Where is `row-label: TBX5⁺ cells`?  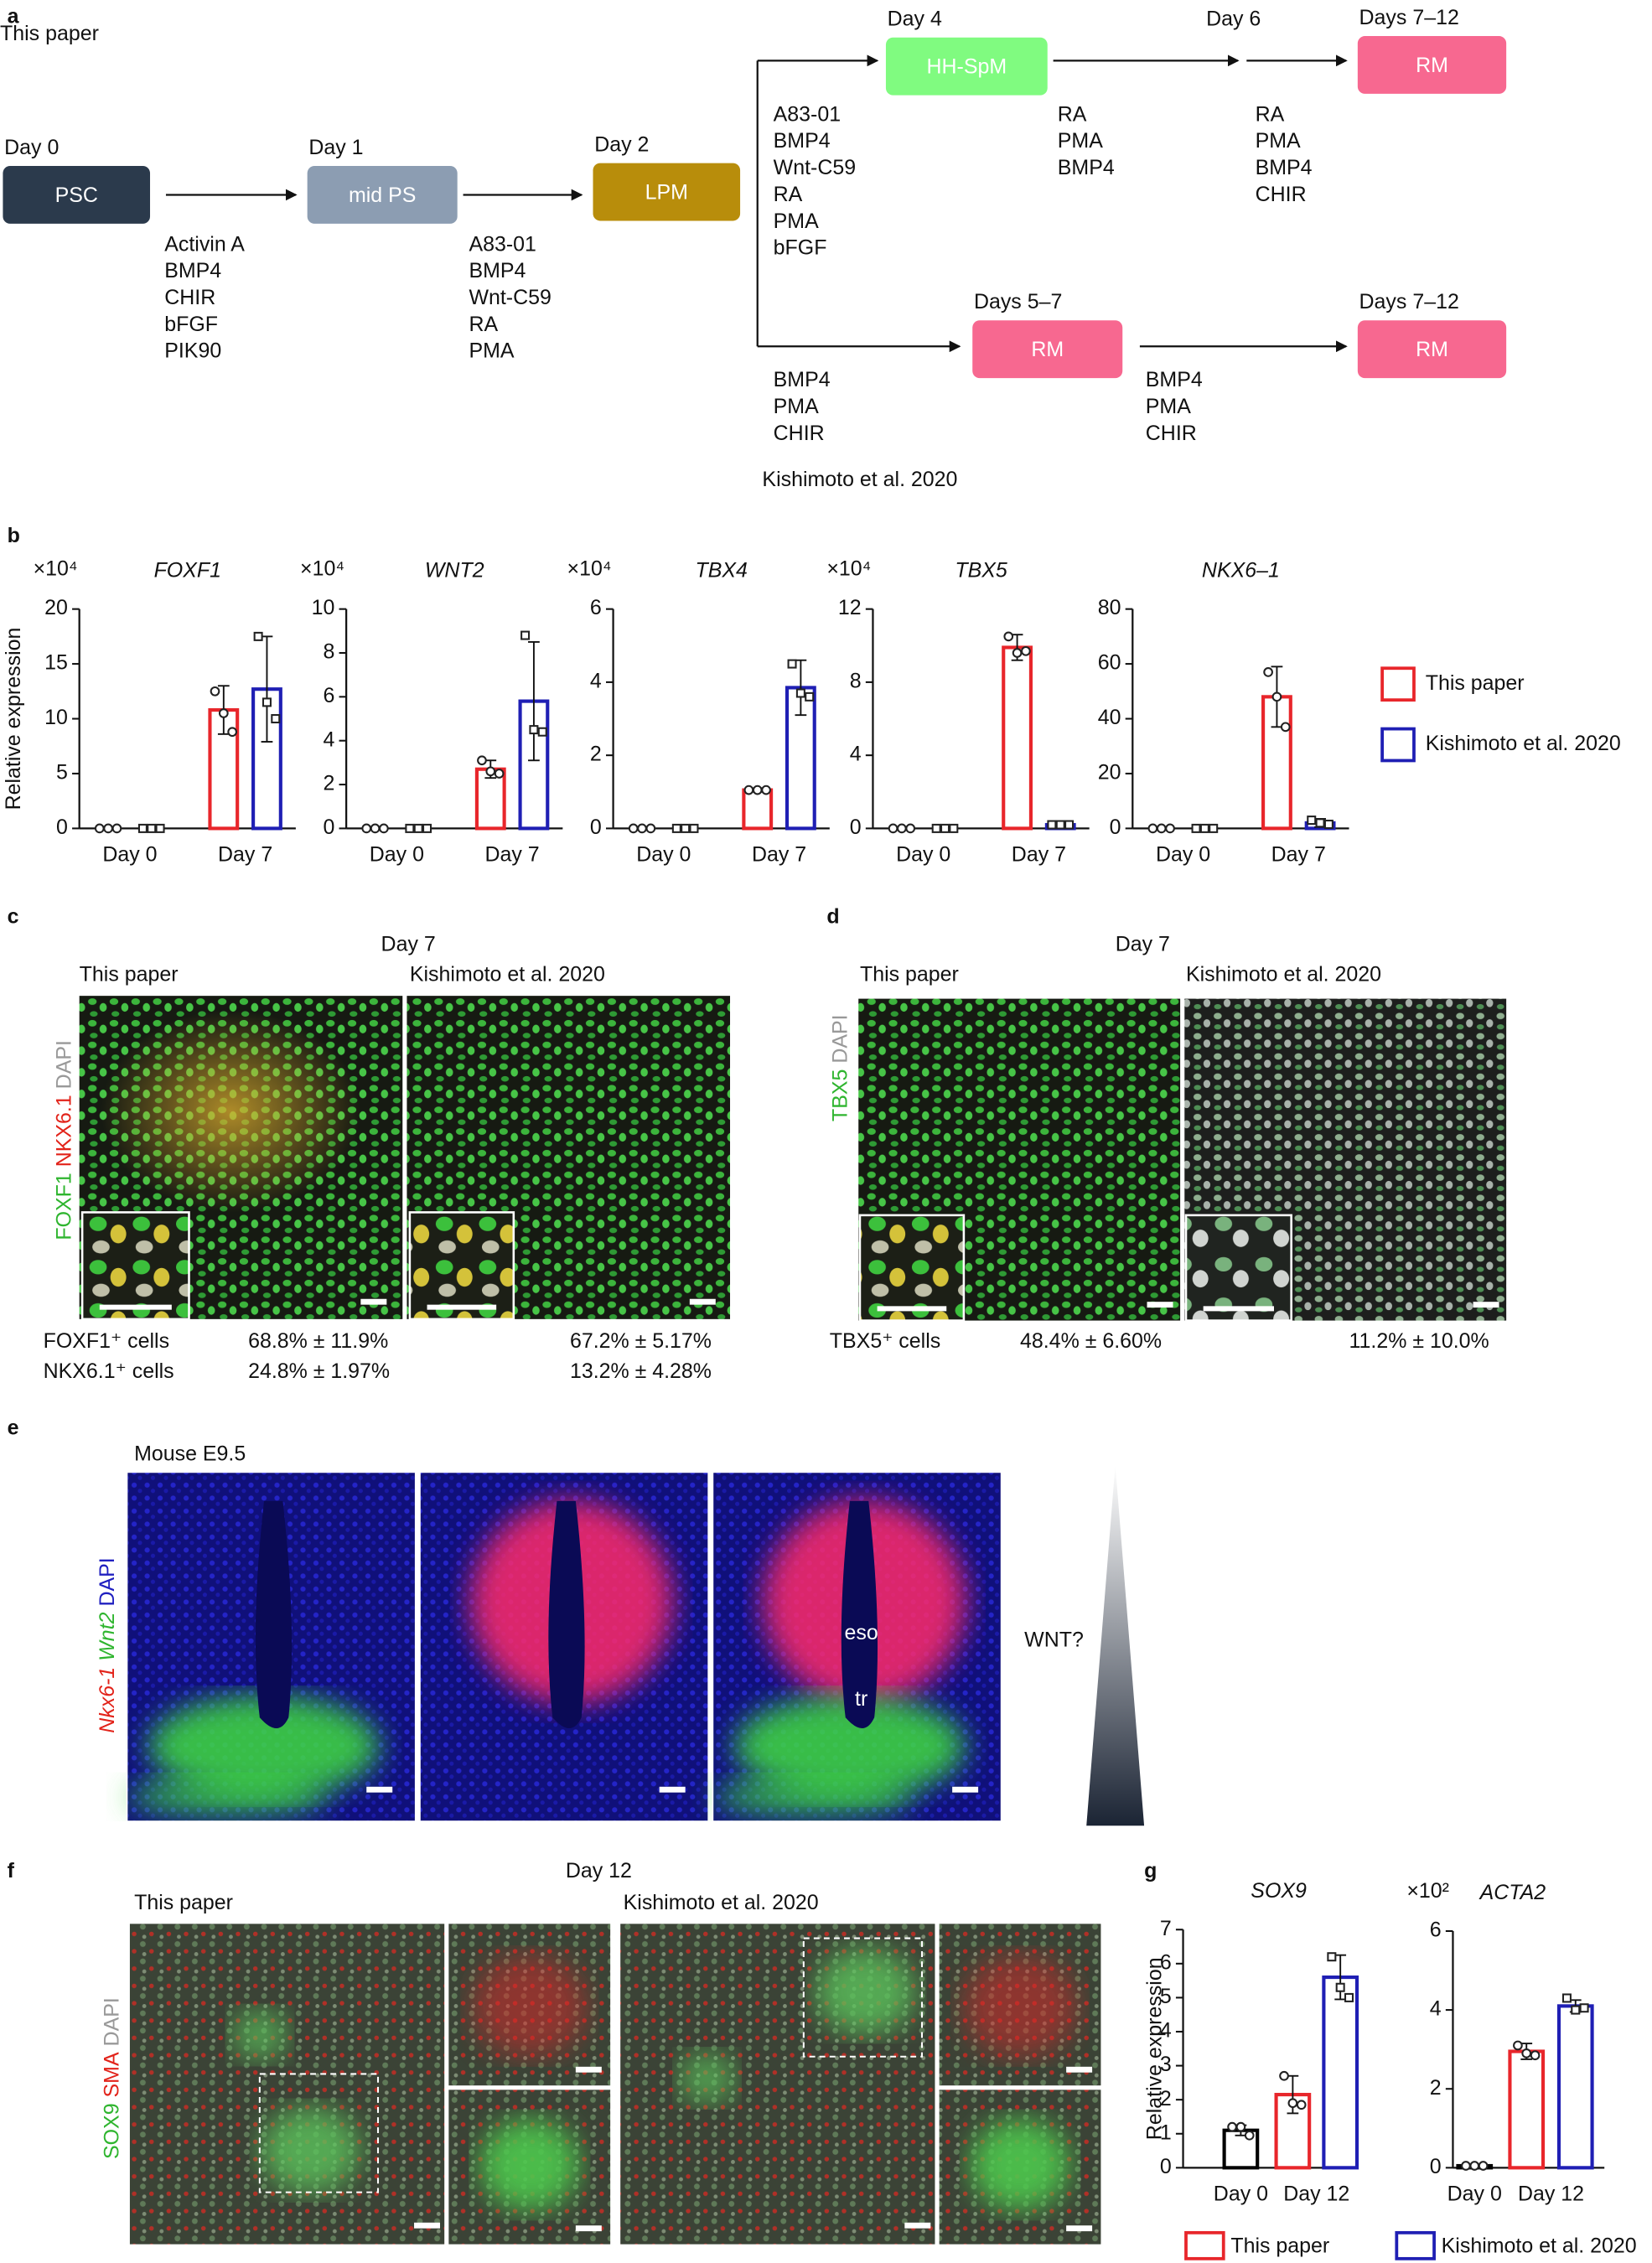
row-label: TBX5⁺ cells is located at coordinates (885, 1341).